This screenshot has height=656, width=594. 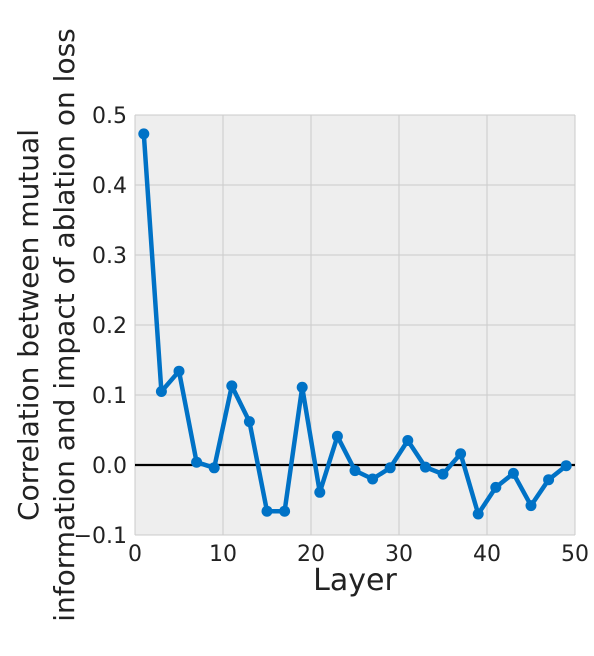 What do you see at coordinates (109, 116) in the screenshot?
I see `y-tick-label: 0.5` at bounding box center [109, 116].